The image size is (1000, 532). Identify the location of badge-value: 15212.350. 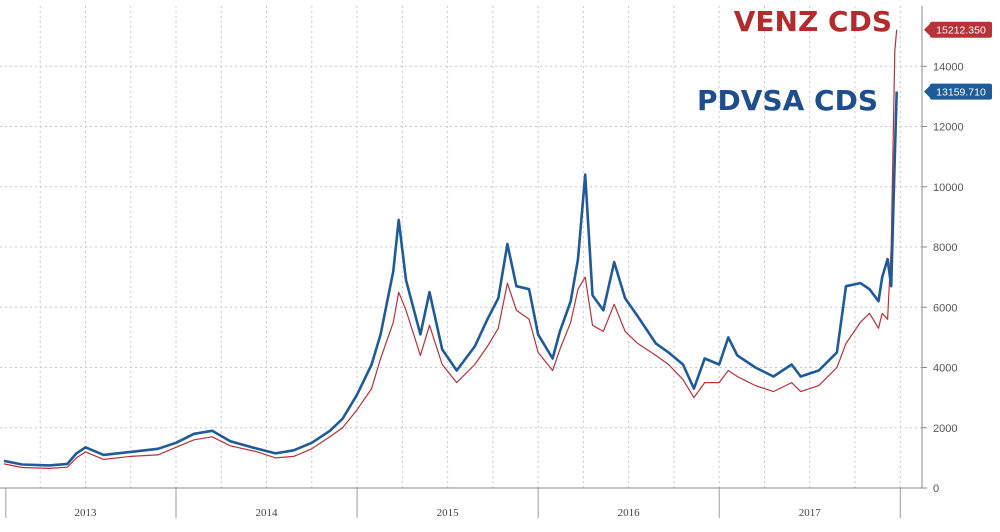
(961, 31).